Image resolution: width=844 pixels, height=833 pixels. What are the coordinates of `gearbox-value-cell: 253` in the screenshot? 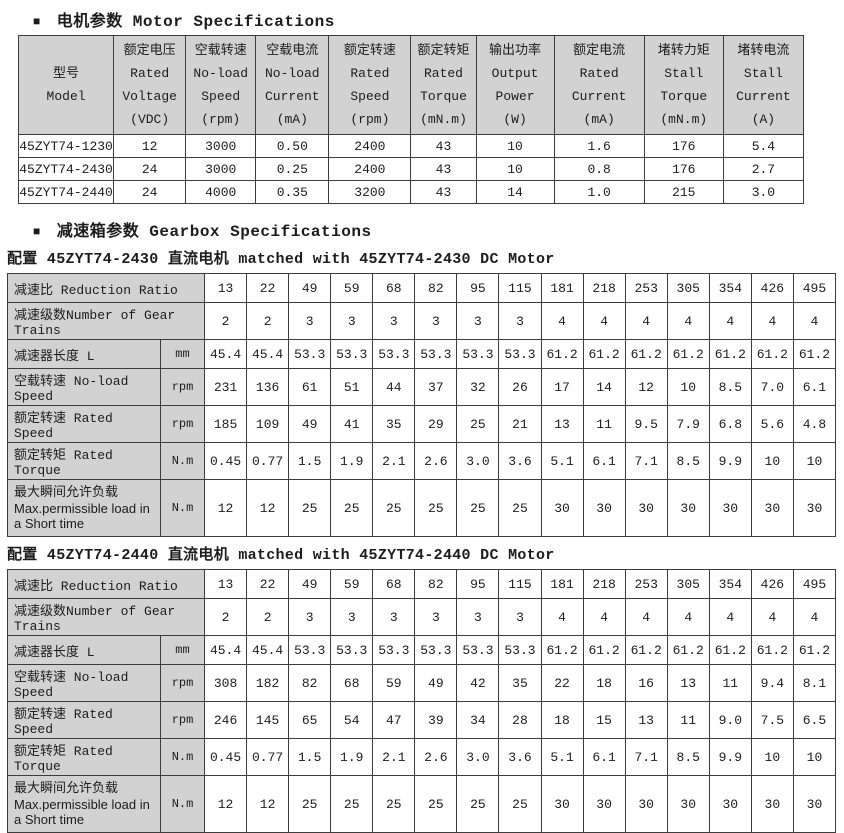 It's located at (646, 584).